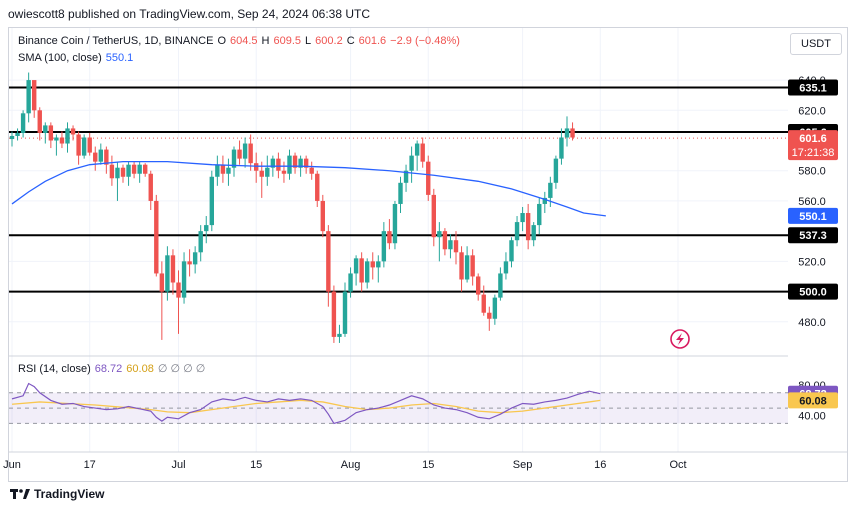  I want to click on time-tick-label: 15, so click(428, 465).